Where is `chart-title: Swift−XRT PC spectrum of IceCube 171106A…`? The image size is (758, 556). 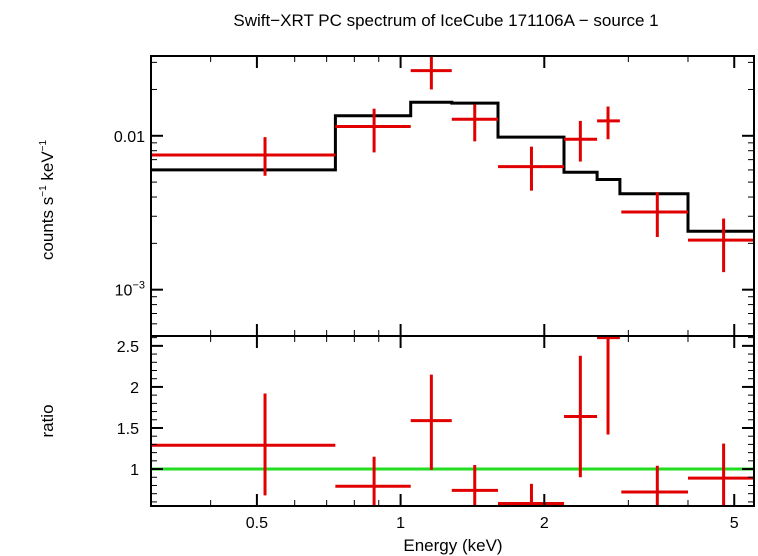
chart-title: Swift−XRT PC spectrum of IceCube 171106A… is located at coordinates (445, 20).